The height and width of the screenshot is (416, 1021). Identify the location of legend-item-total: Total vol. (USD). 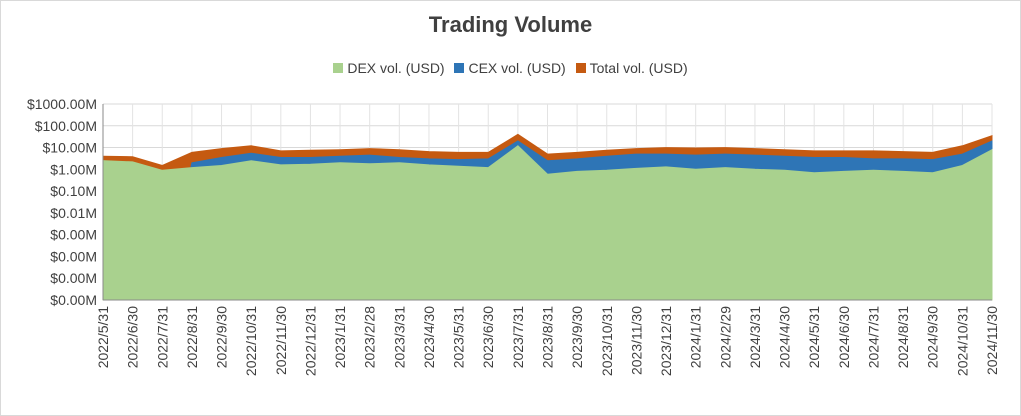
(631, 68).